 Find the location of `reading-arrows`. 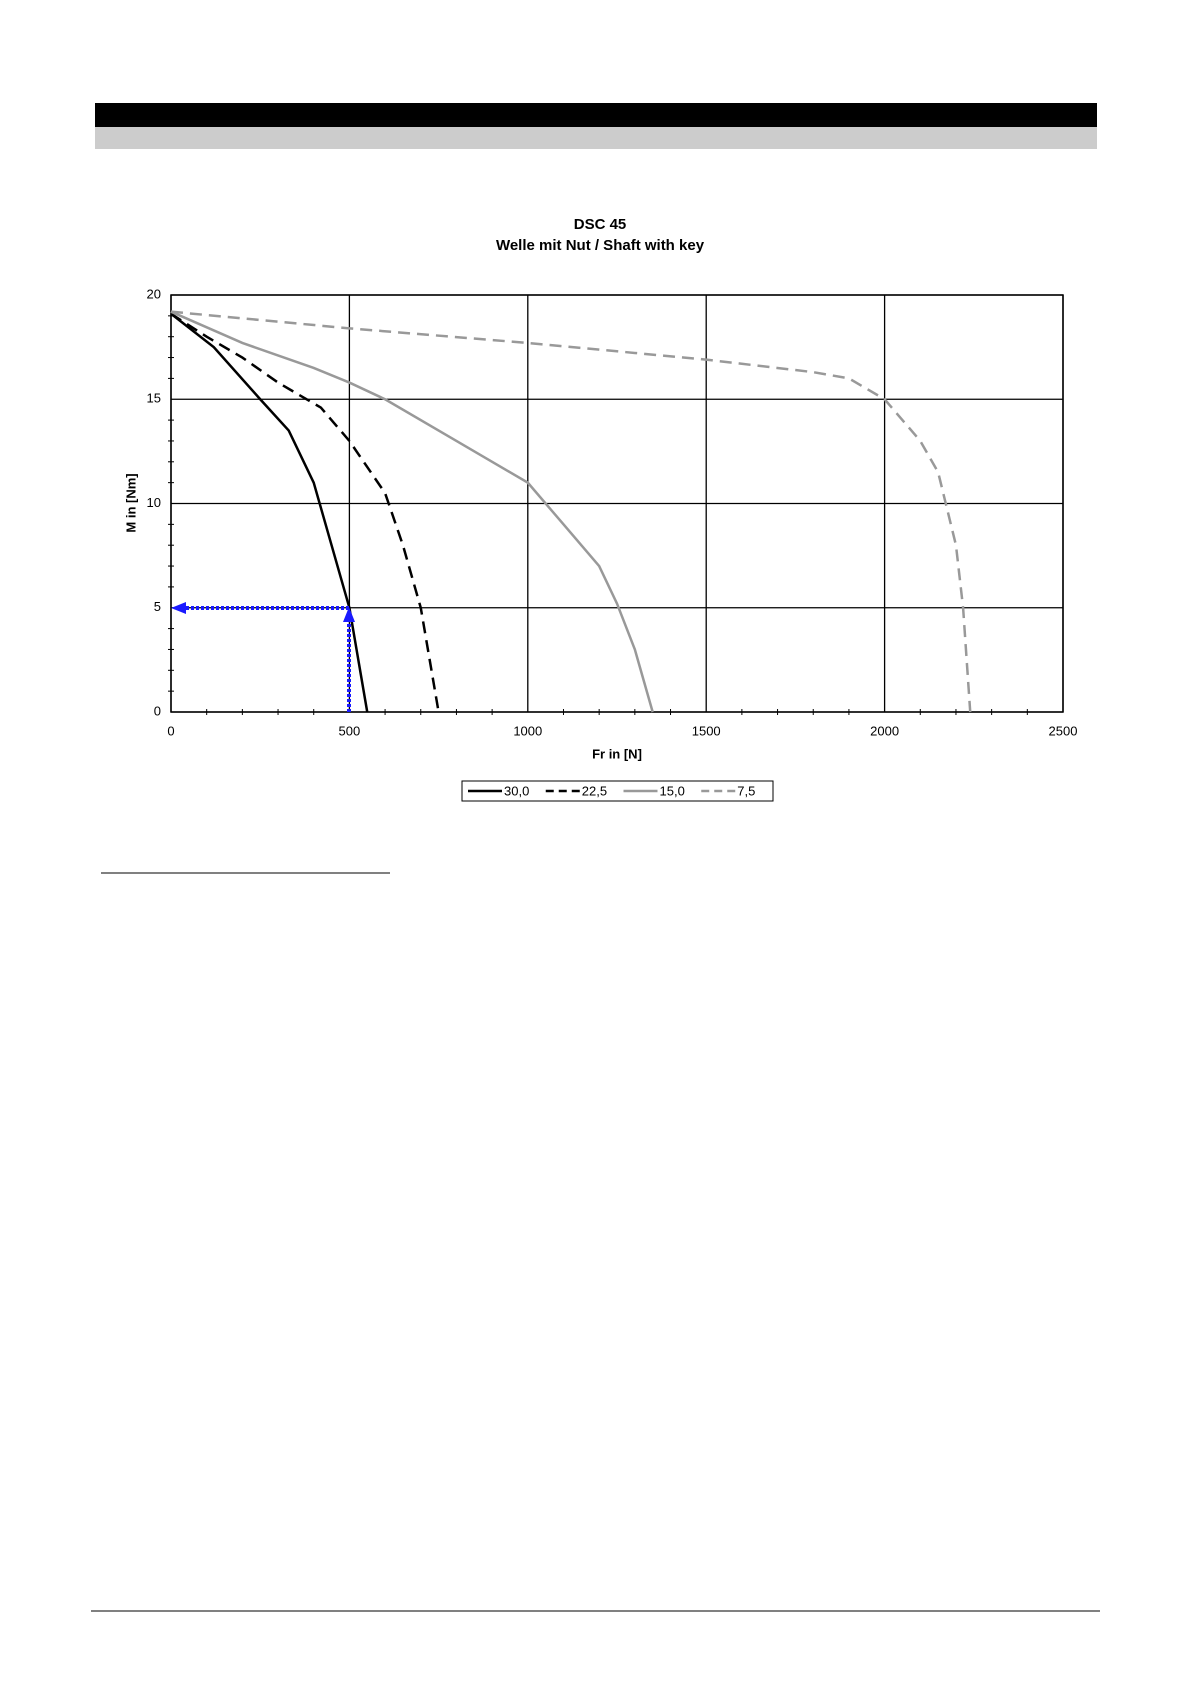

reading-arrows is located at coordinates (267, 659).